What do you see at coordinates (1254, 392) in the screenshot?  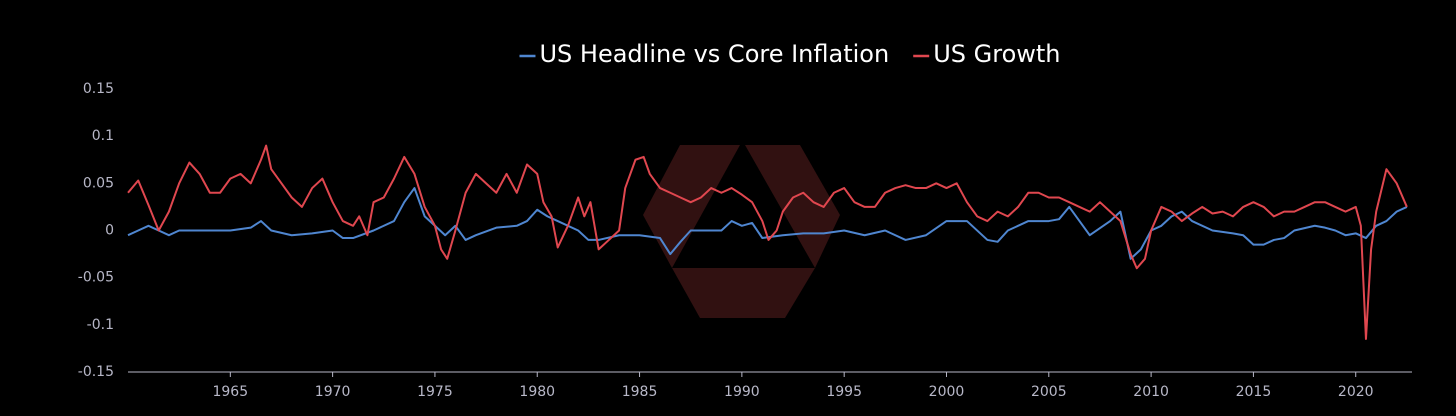 I see `x-tick-label: 2015` at bounding box center [1254, 392].